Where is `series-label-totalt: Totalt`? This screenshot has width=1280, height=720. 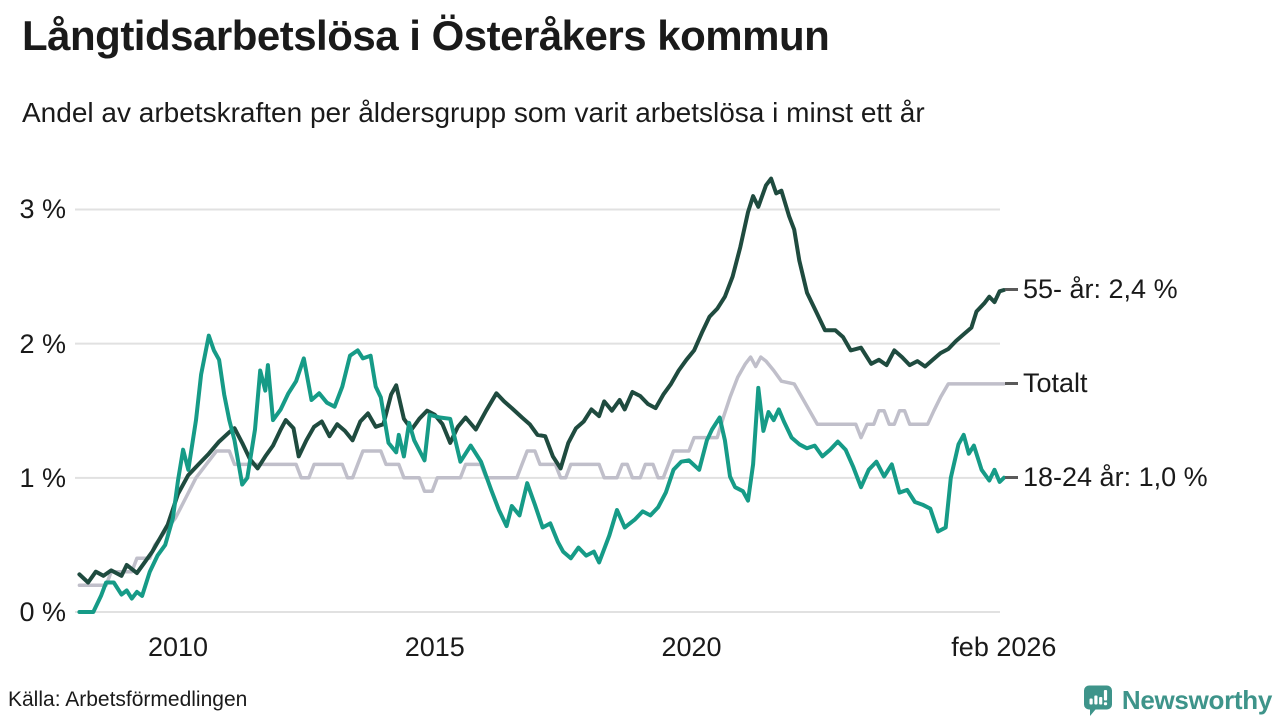 series-label-totalt: Totalt is located at coordinates (1046, 384).